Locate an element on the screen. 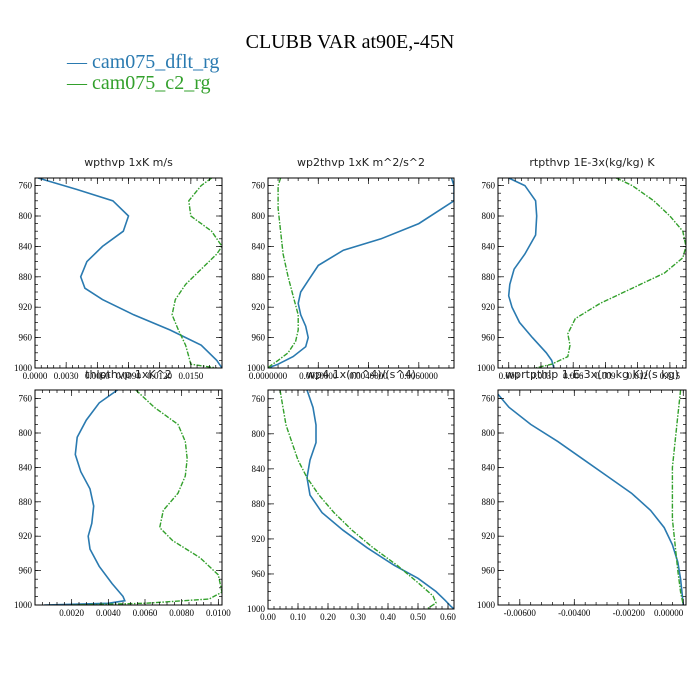 This screenshot has height=700, width=700. x-tick-label-3-1: 0.0040 is located at coordinates (108, 613).